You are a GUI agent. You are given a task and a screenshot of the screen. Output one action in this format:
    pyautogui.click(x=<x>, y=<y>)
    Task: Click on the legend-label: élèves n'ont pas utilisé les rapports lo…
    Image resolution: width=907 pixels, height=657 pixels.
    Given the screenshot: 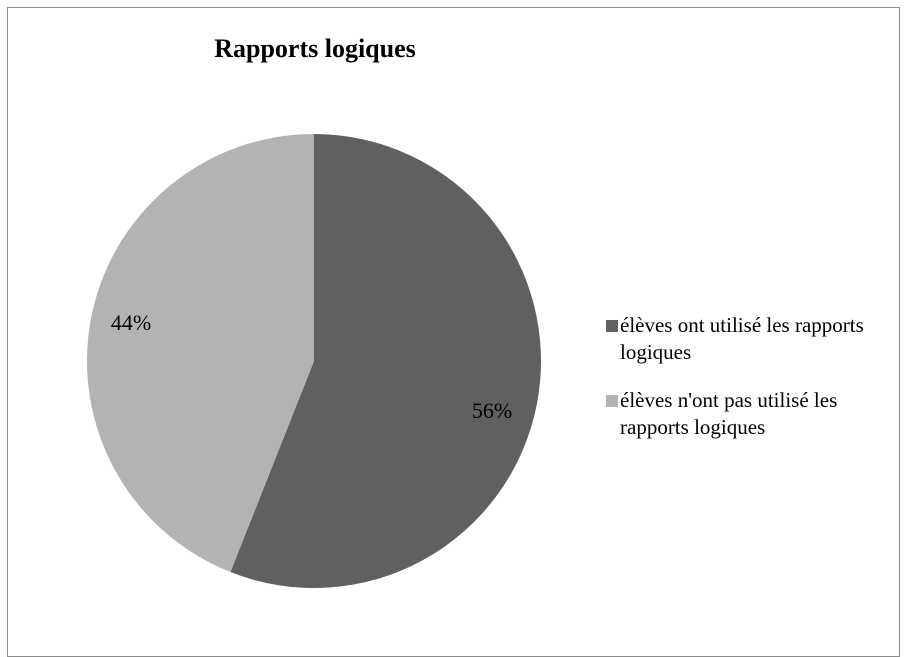 What is the action you would take?
    pyautogui.click(x=729, y=413)
    